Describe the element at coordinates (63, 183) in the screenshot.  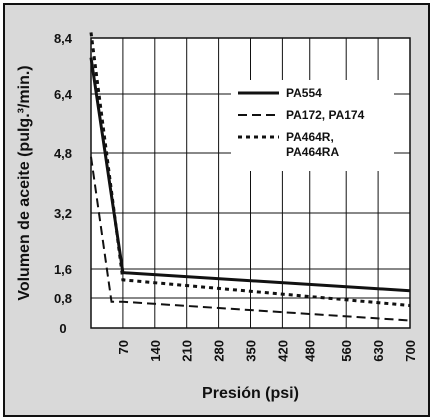
I see `y-tick-labels: 0 0,8 1,6 3,2 4,8 6,4 8,4` at that location.